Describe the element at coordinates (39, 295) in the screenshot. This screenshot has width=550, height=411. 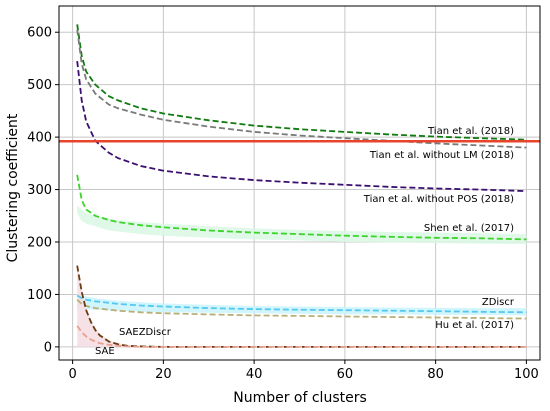
I see `y-tick-label: 100` at that location.